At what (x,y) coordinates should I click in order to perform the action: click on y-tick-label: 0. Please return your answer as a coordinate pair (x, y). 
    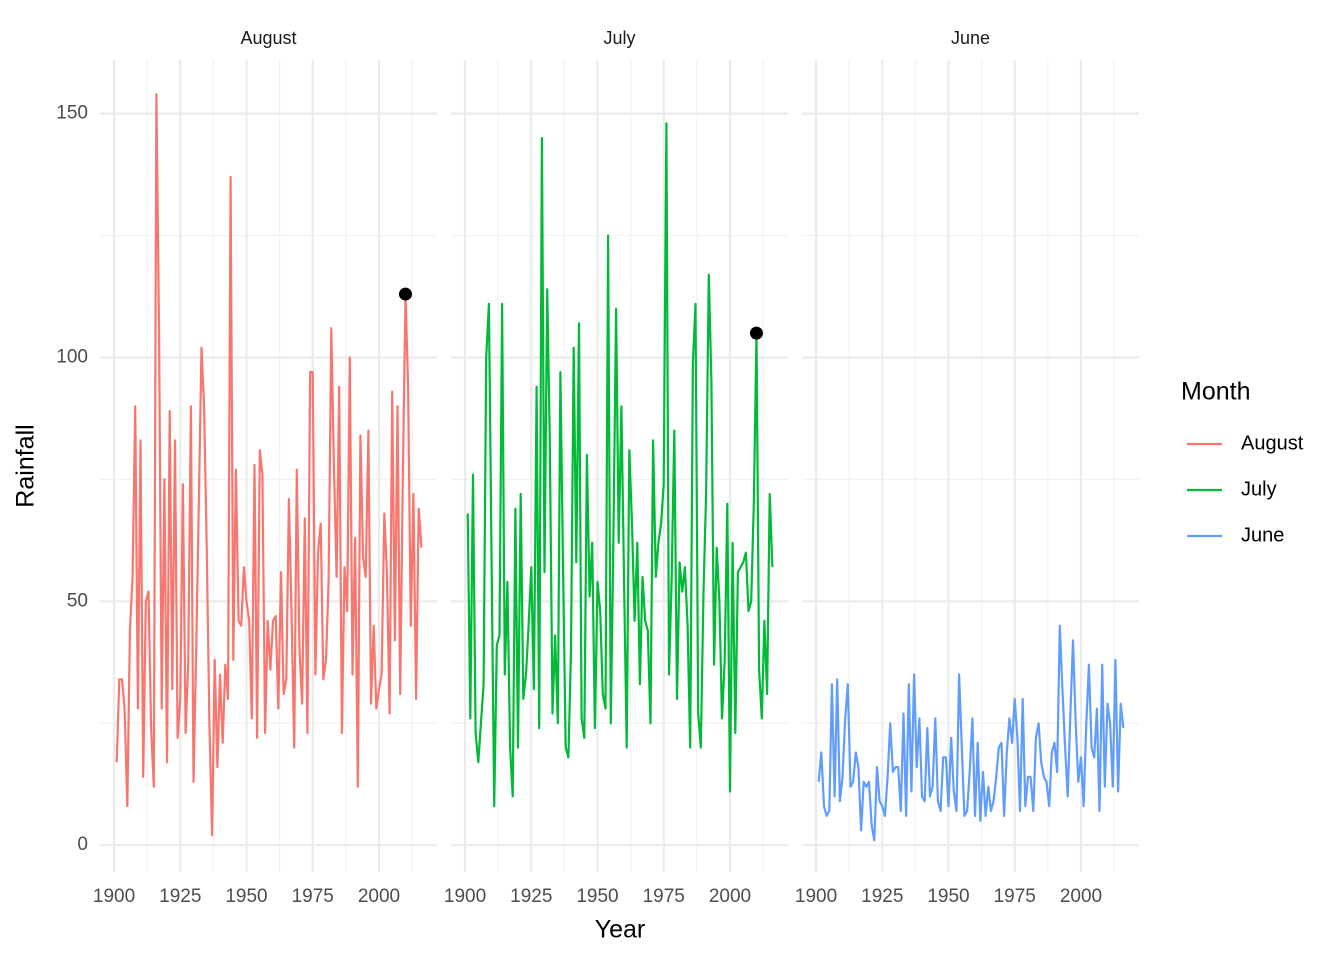
    Looking at the image, I should click on (82, 844).